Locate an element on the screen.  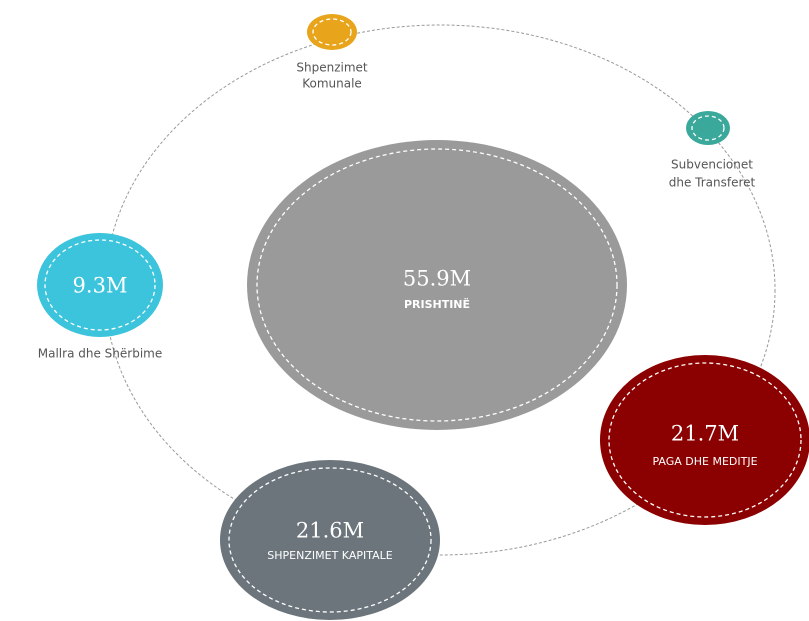
node-kapitale is located at coordinates (330, 540).